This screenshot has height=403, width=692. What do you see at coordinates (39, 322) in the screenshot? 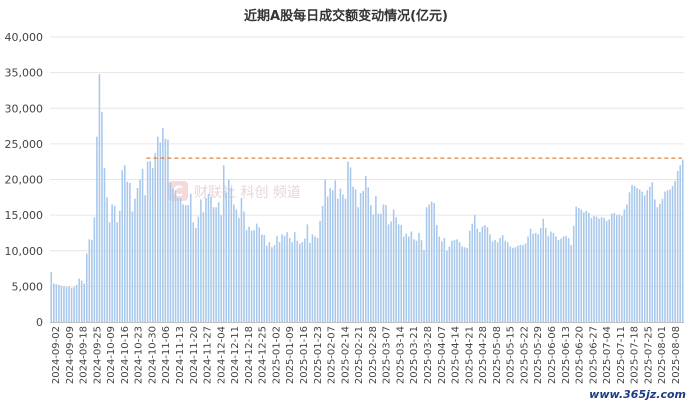
I see `y-tick-label: 0` at bounding box center [39, 322].